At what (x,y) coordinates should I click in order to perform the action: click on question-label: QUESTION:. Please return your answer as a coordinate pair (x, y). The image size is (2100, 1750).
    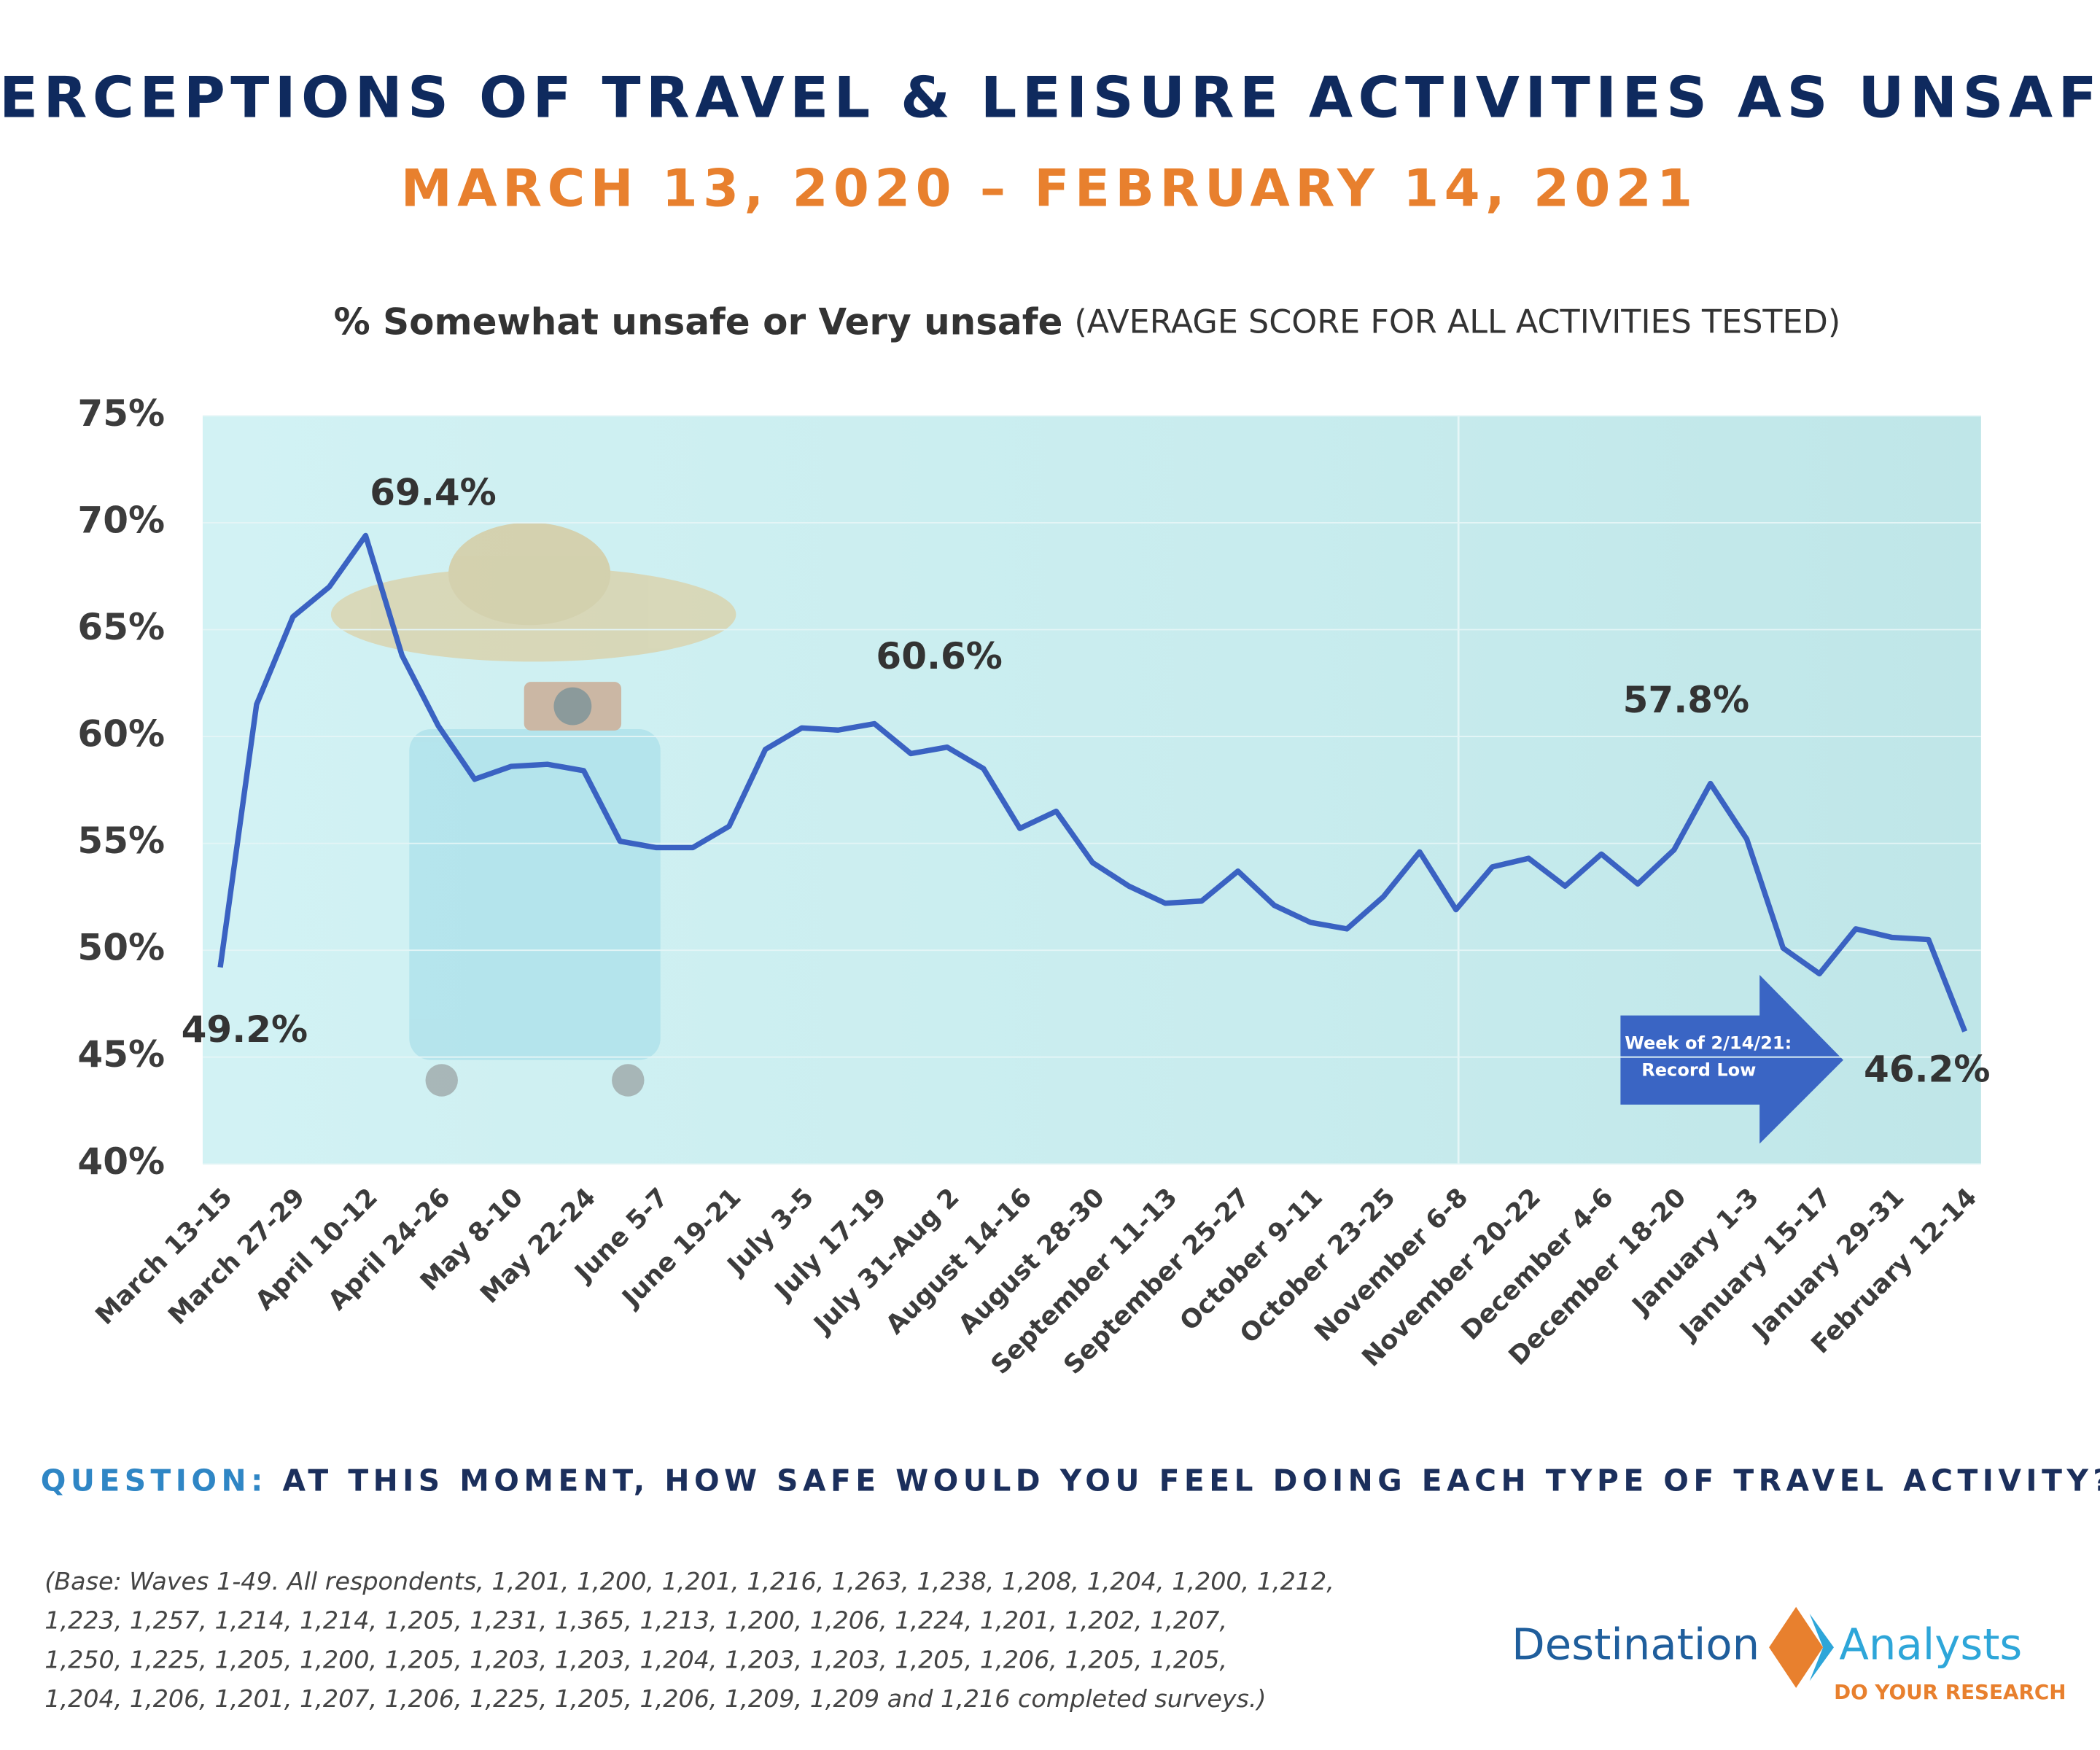
    Looking at the image, I should click on (154, 1480).